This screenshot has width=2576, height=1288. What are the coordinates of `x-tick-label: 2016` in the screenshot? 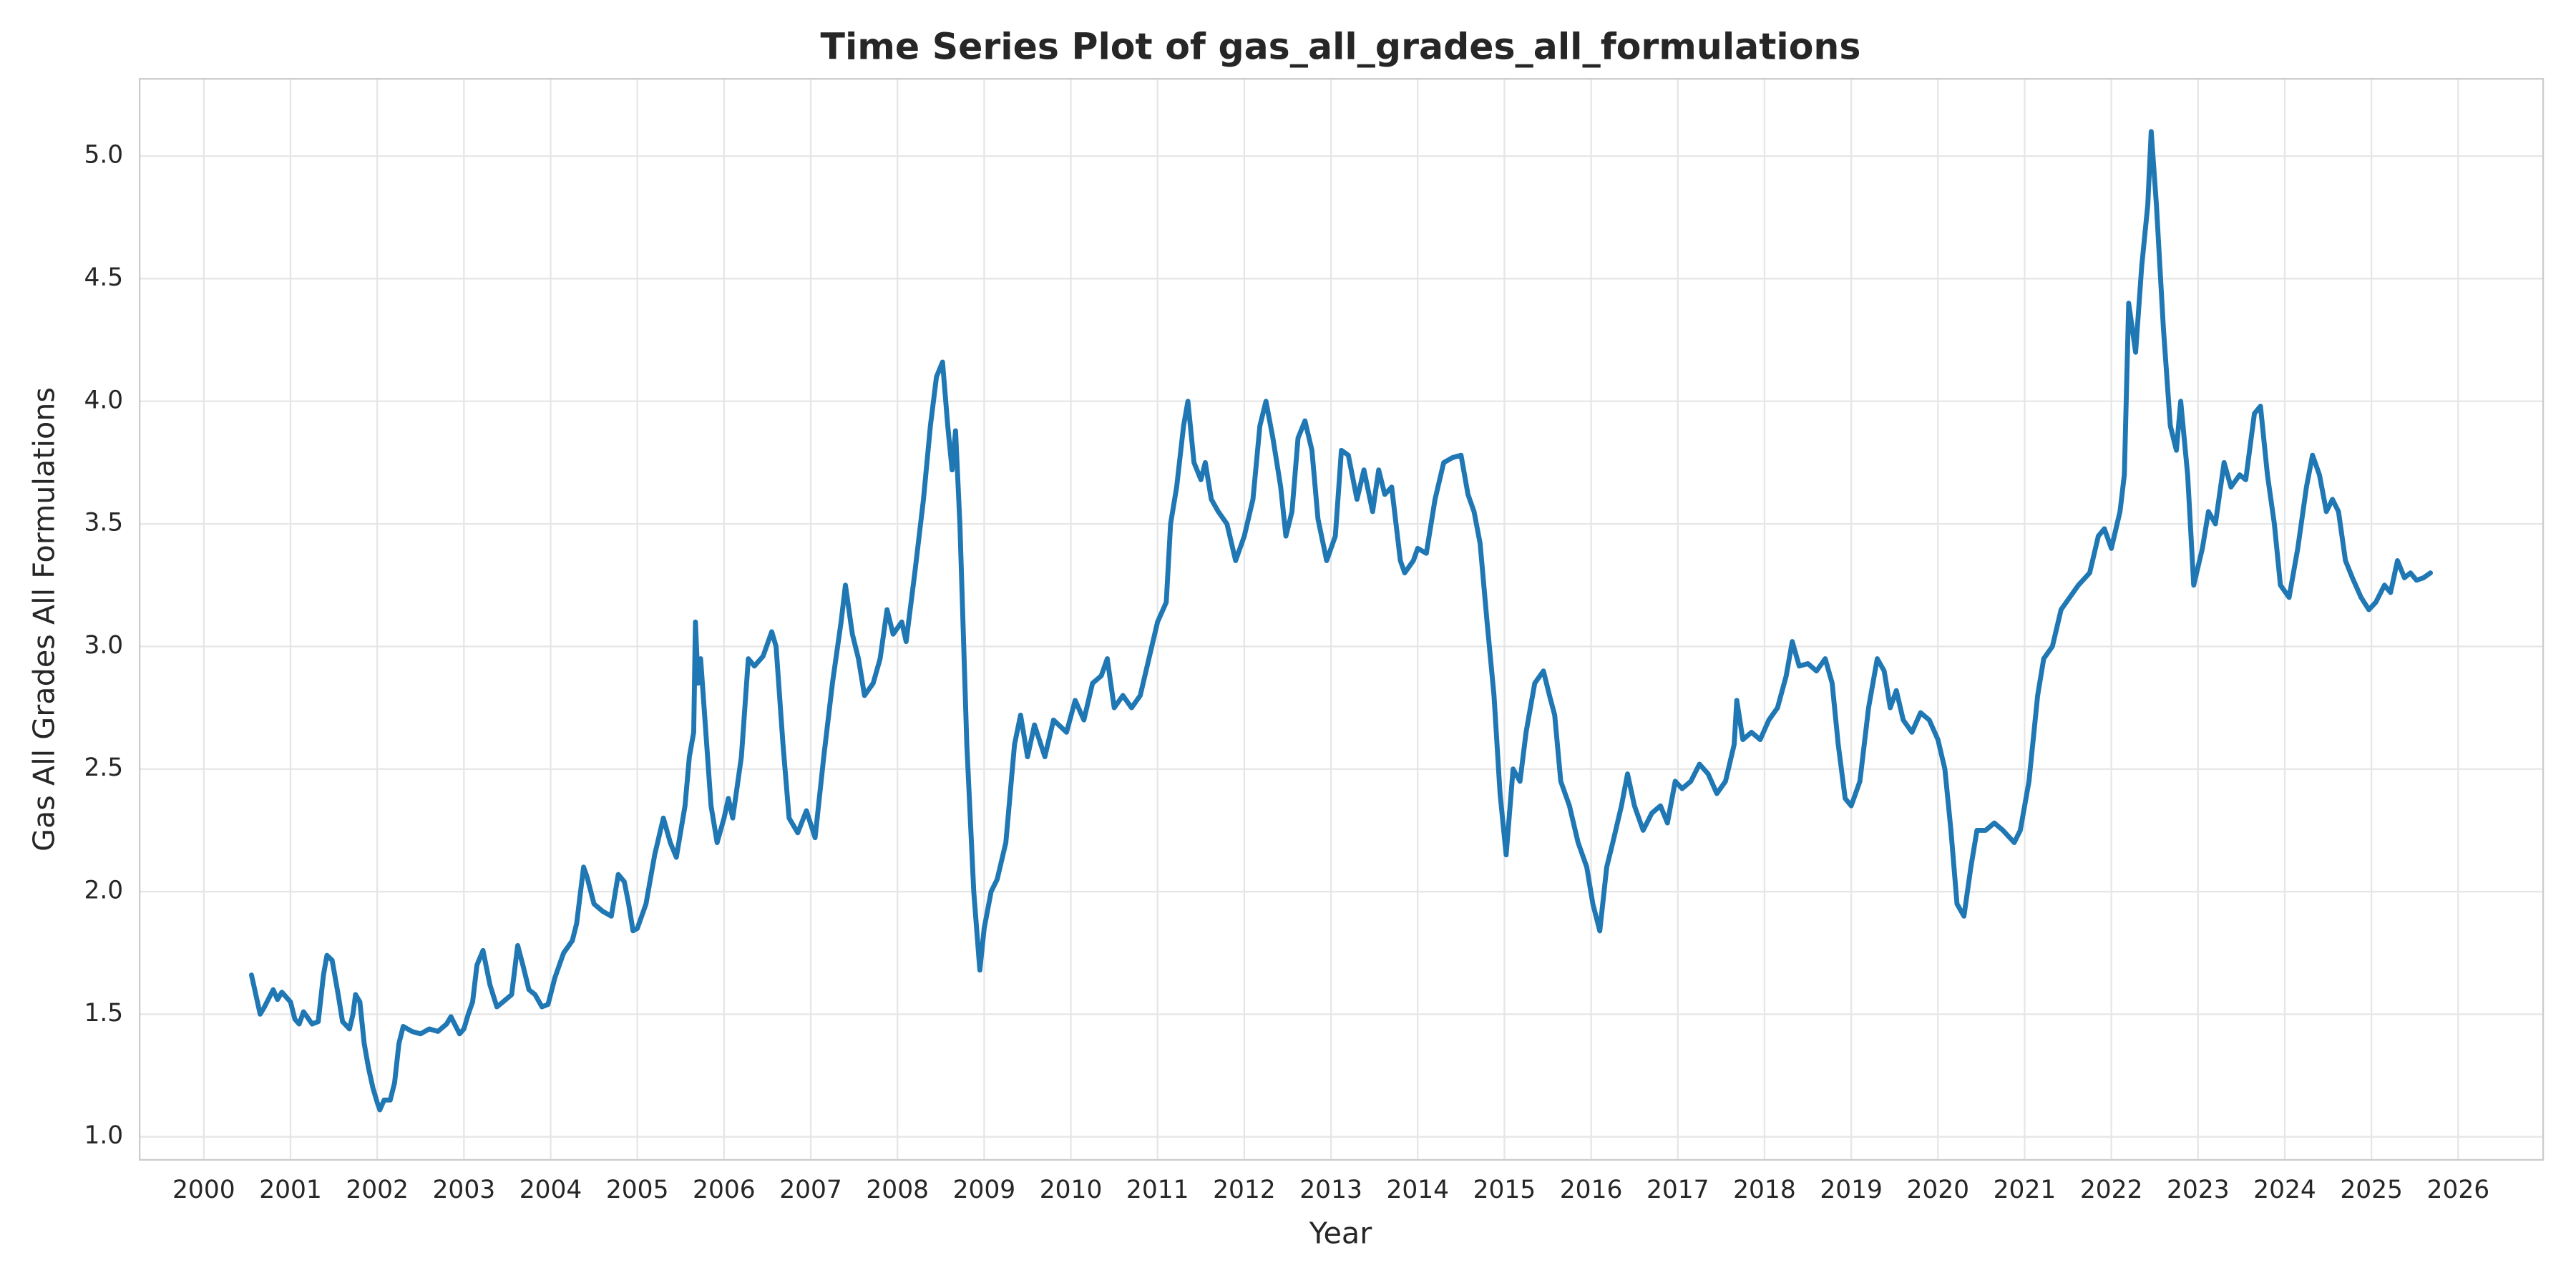 It's located at (1591, 1190).